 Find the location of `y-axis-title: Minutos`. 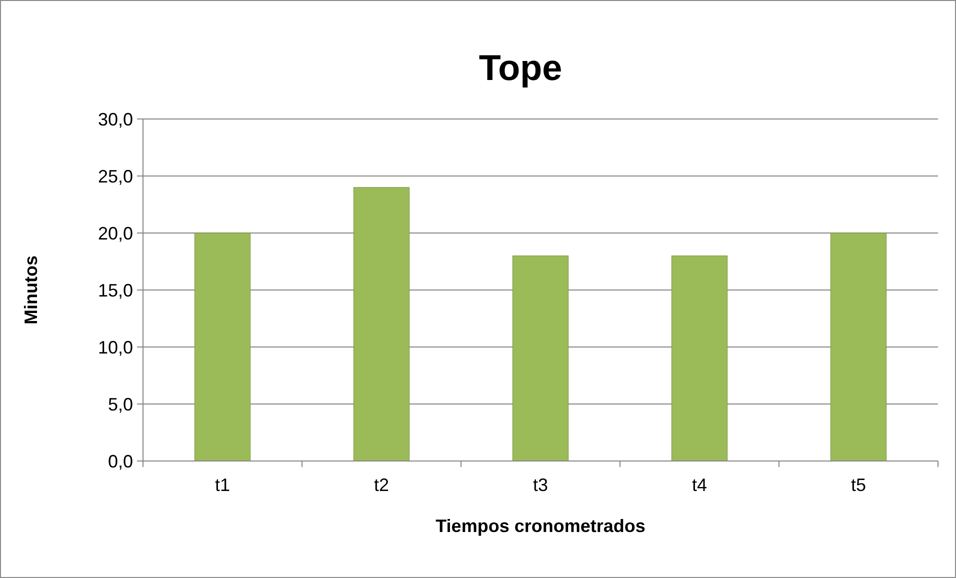

y-axis-title: Minutos is located at coordinates (31, 290).